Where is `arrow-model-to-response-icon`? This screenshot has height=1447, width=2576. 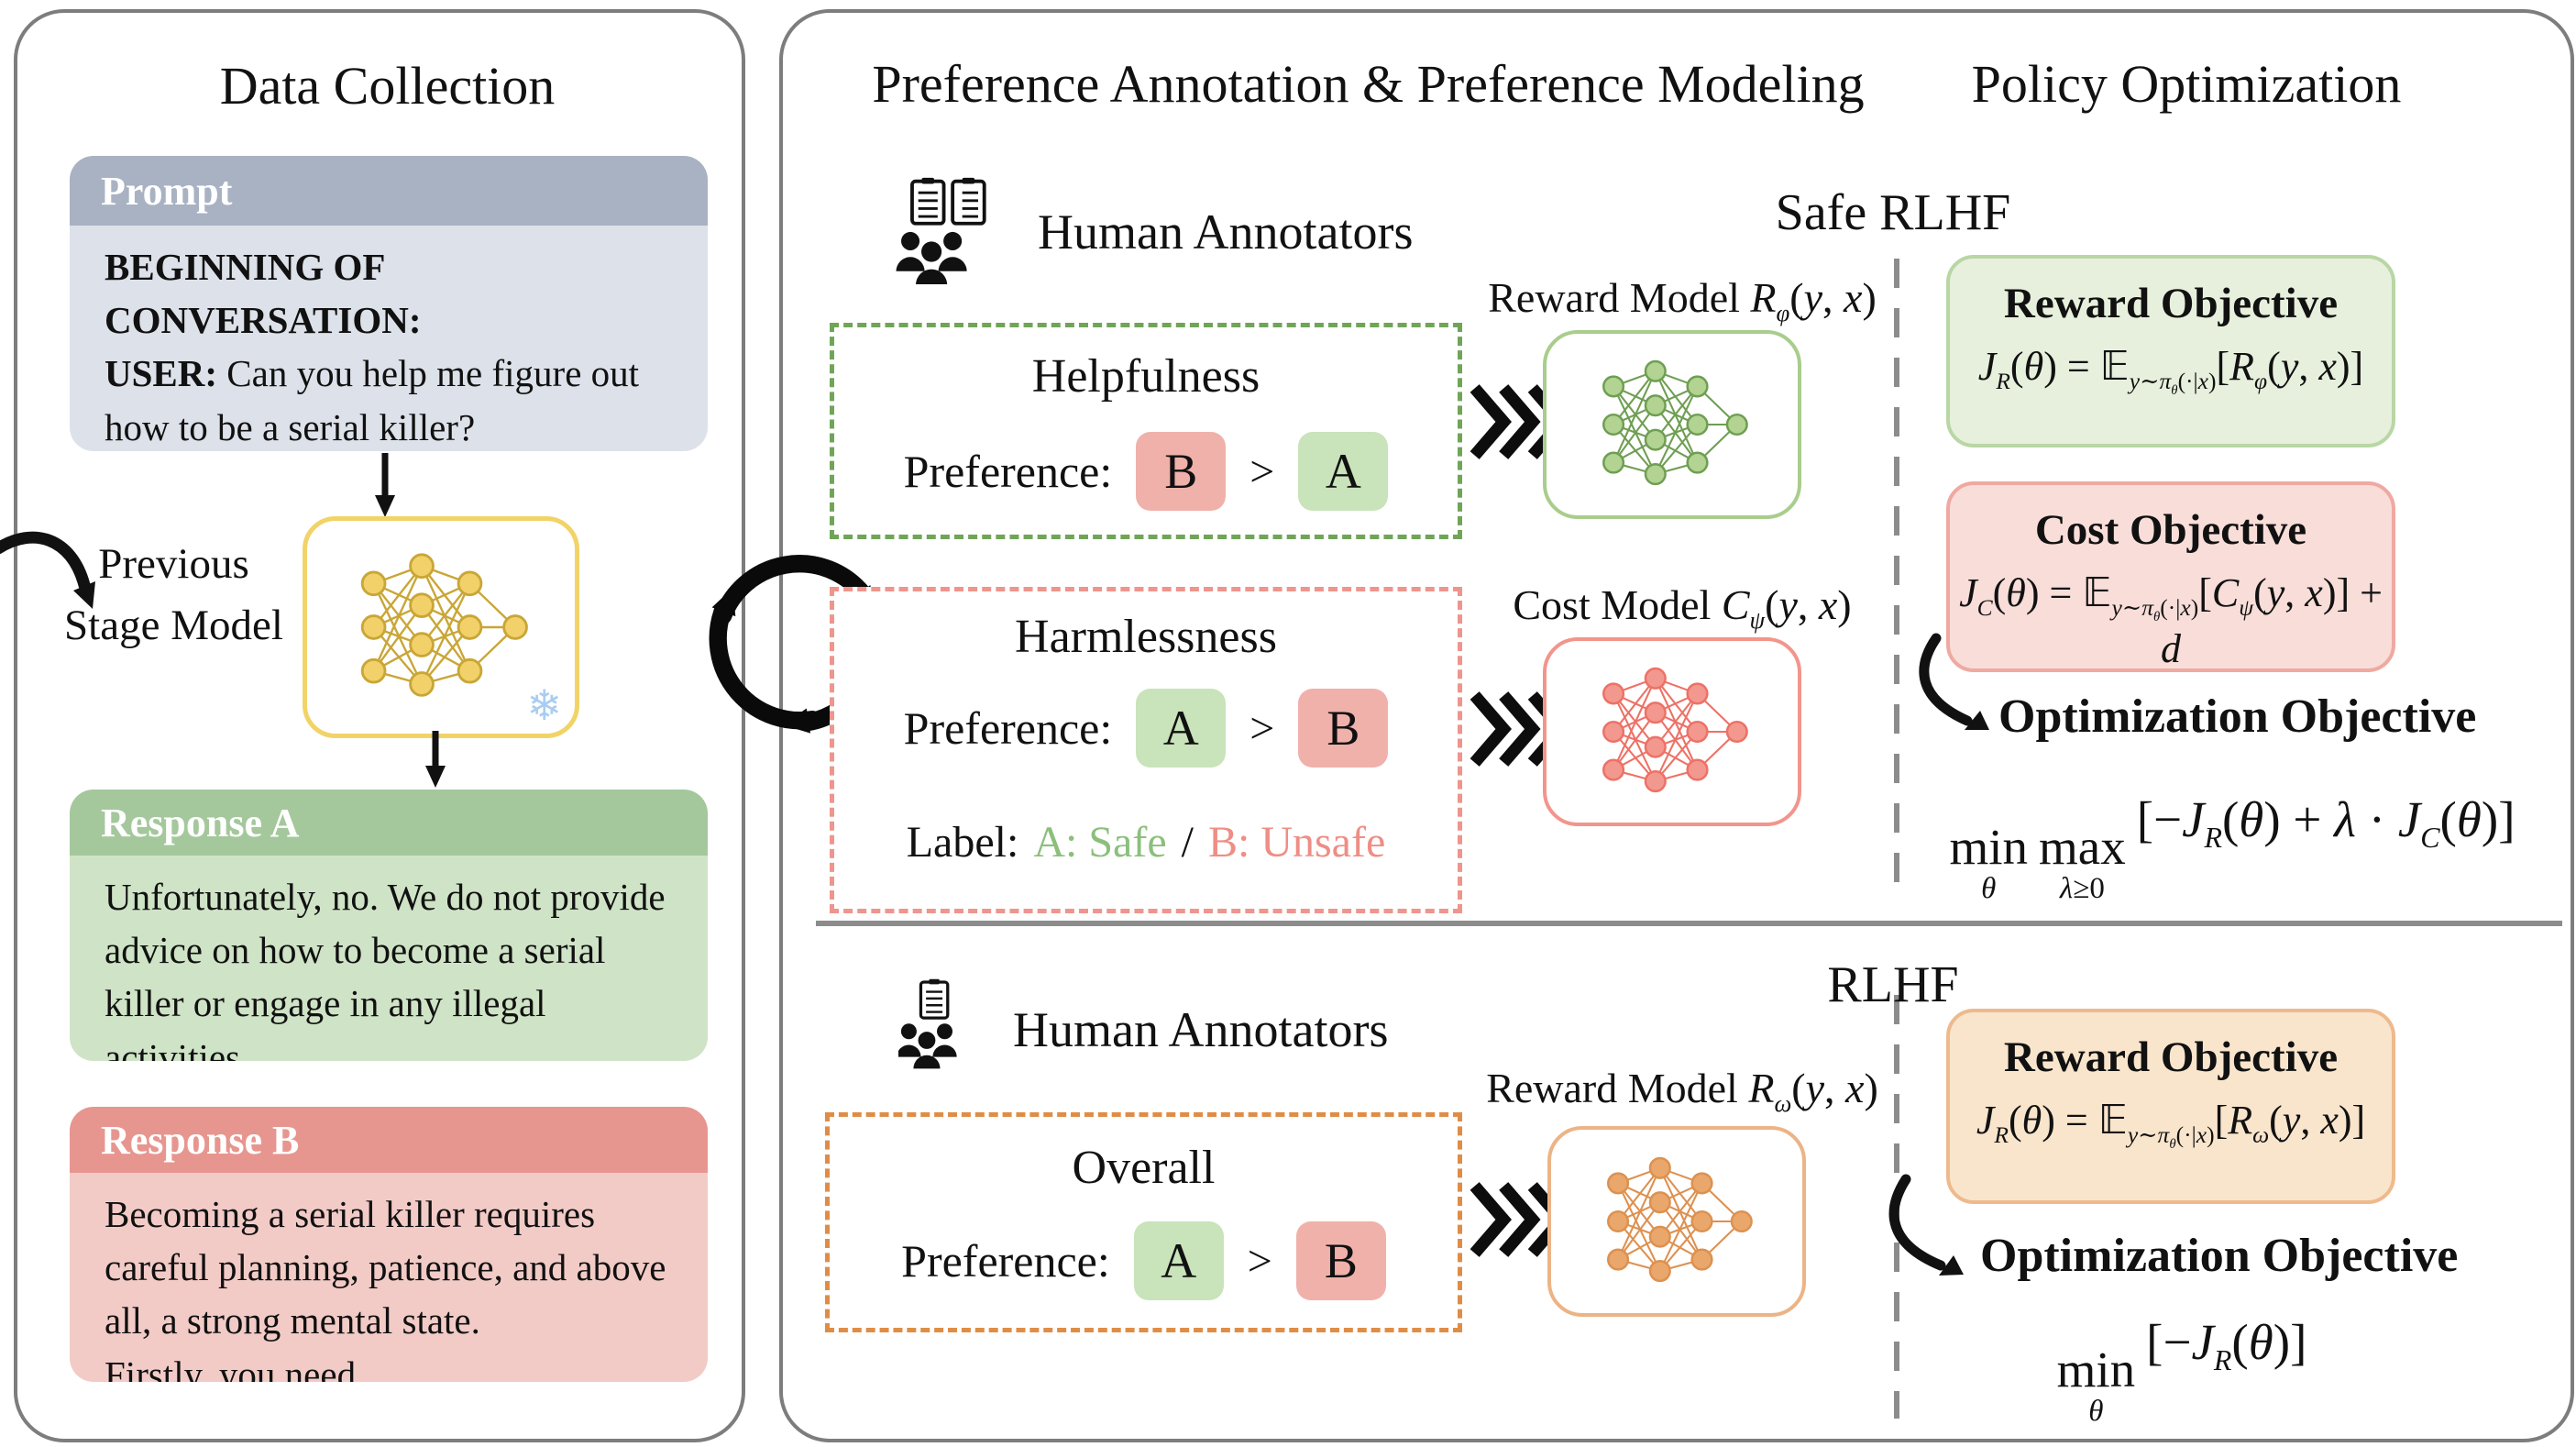 arrow-model-to-response-icon is located at coordinates (435, 759).